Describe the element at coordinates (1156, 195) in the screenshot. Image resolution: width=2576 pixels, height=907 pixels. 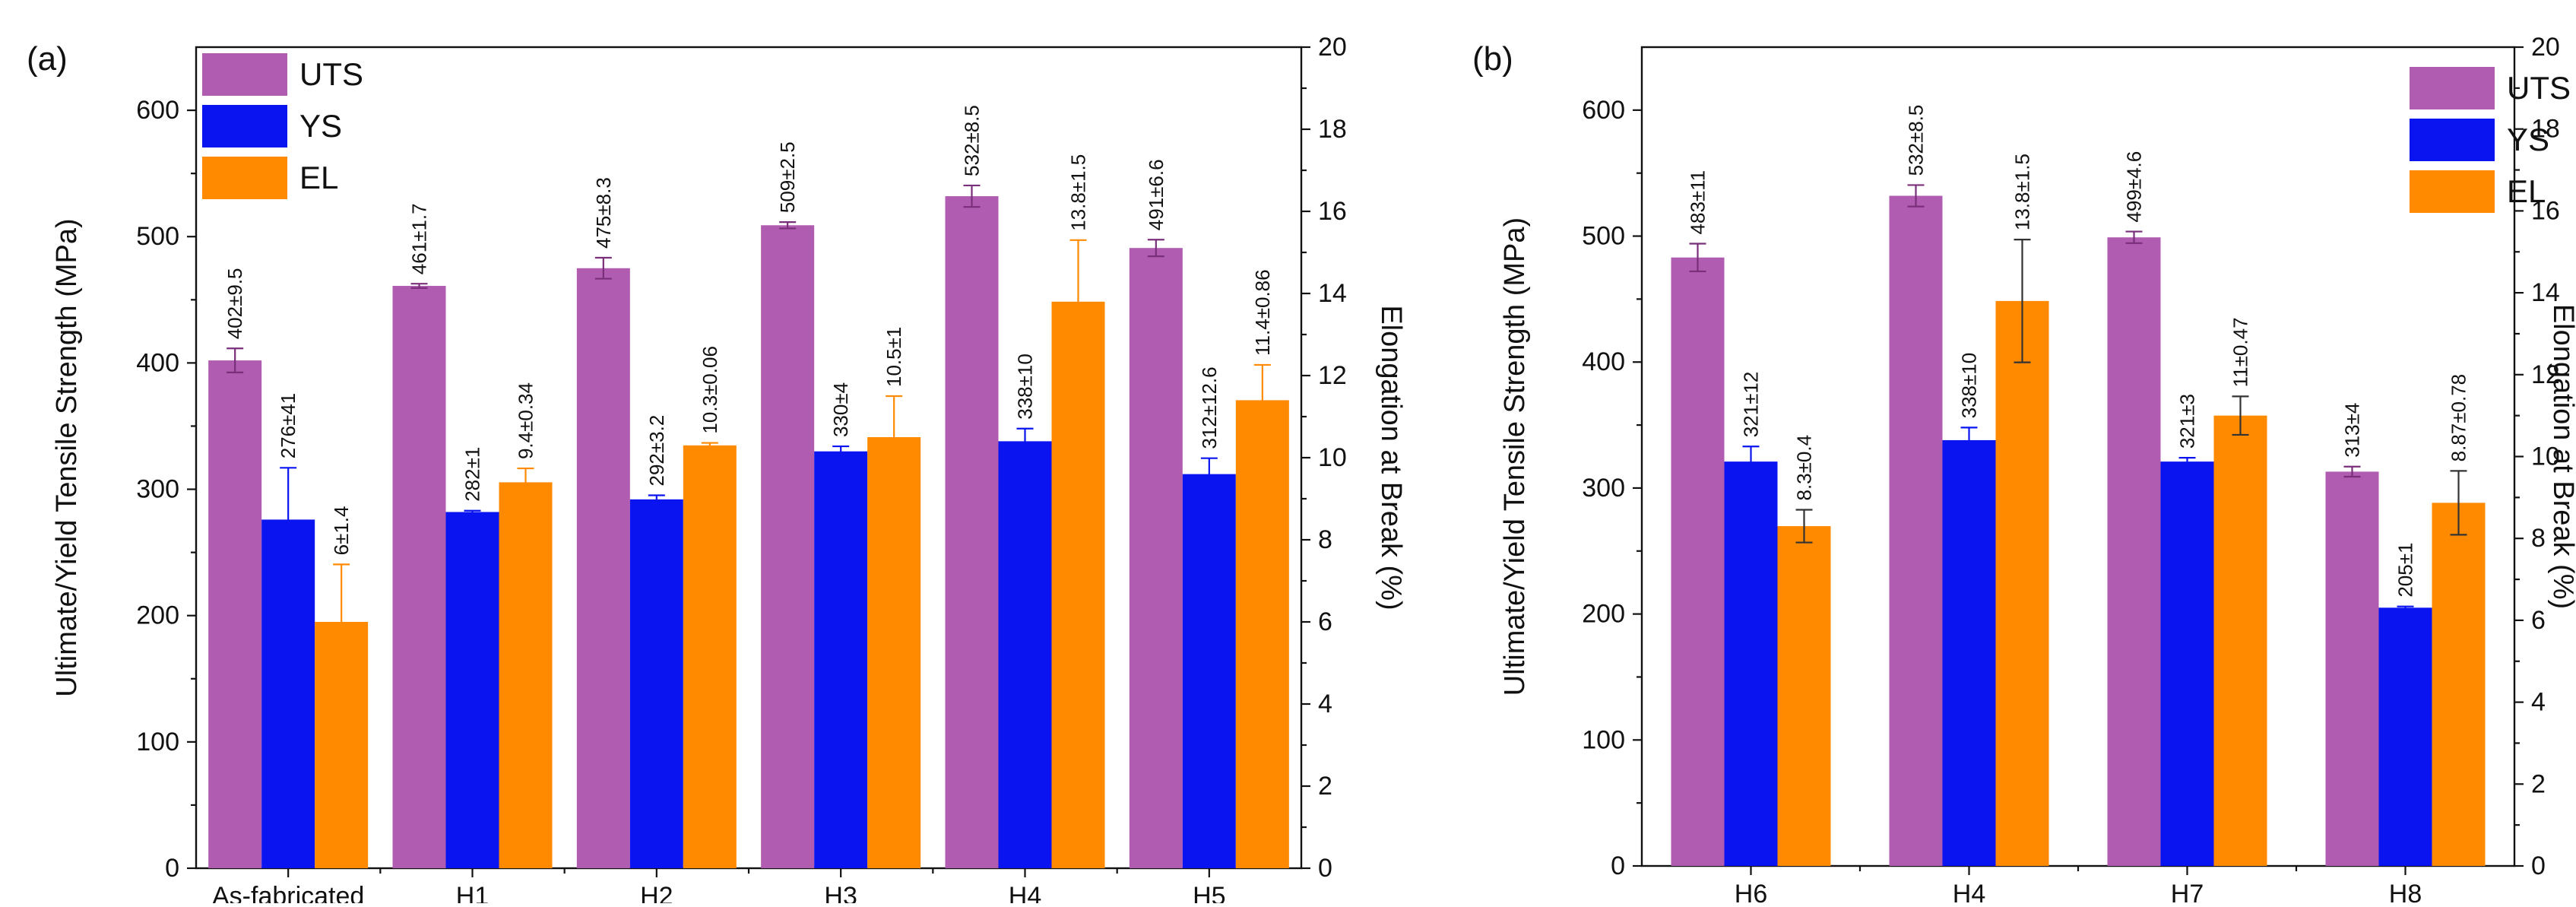
I see `data-label-uts: 491±6.6` at that location.